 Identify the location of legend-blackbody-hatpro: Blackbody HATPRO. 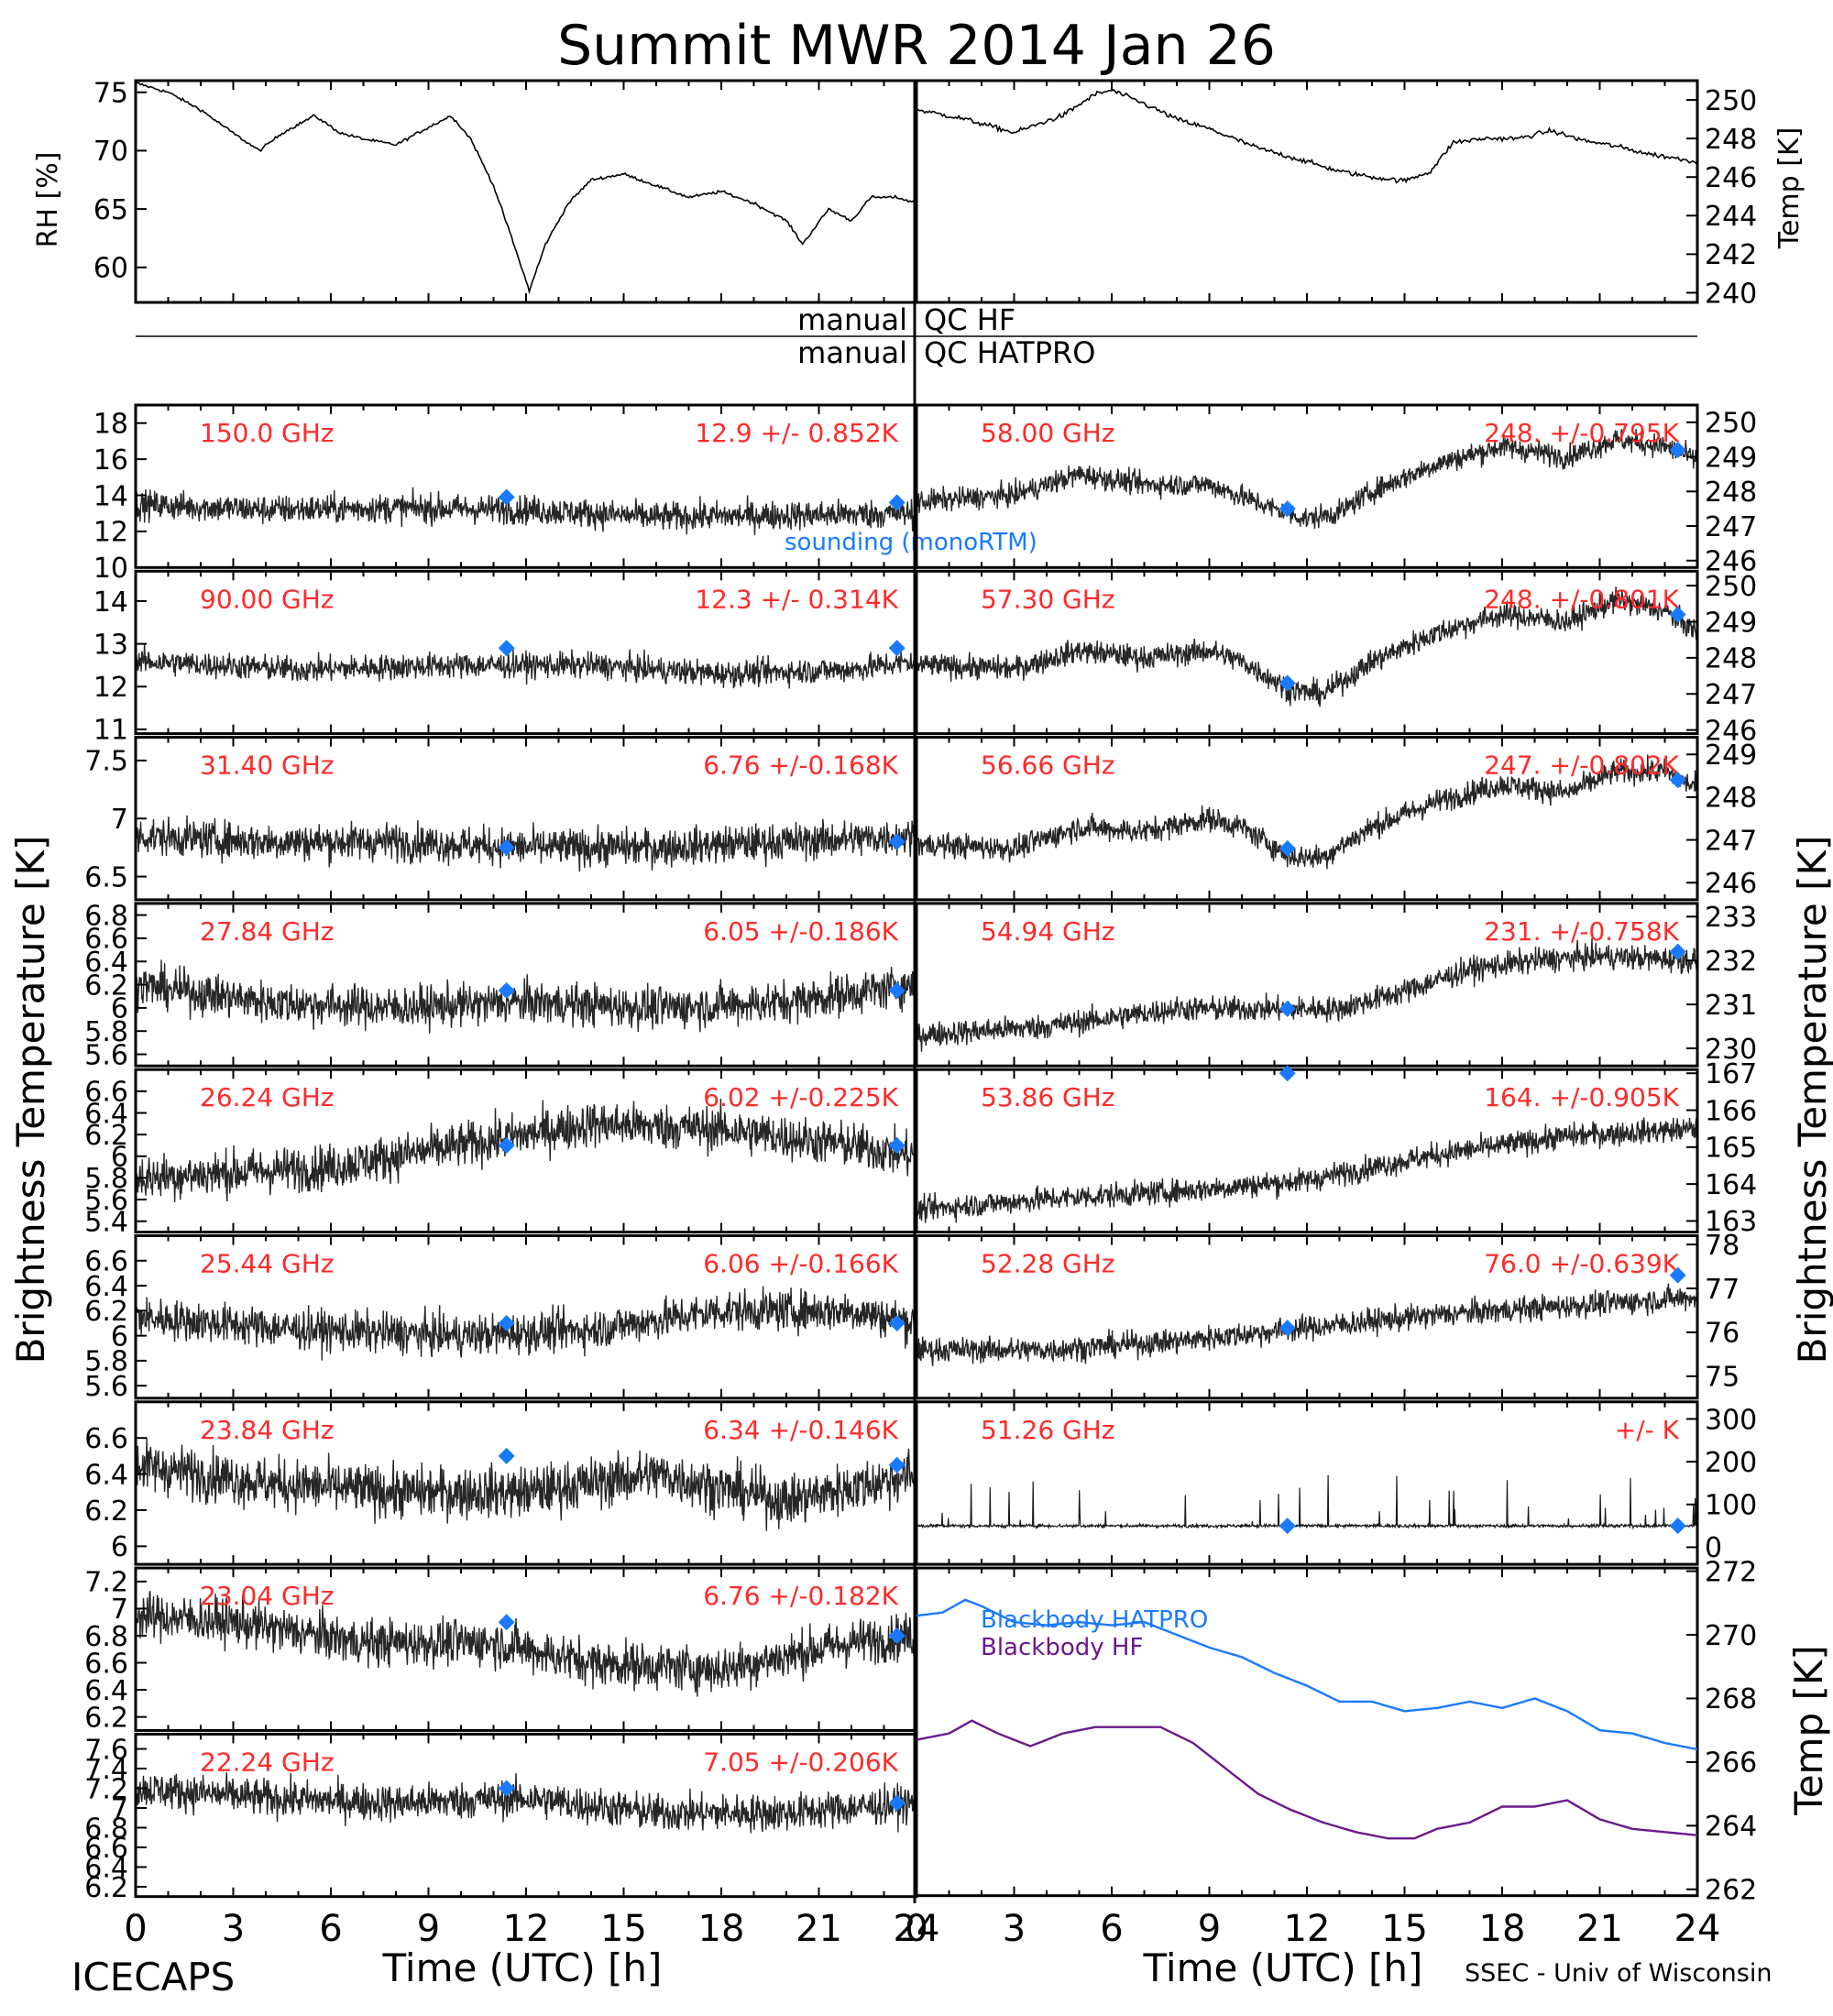
(1094, 1620).